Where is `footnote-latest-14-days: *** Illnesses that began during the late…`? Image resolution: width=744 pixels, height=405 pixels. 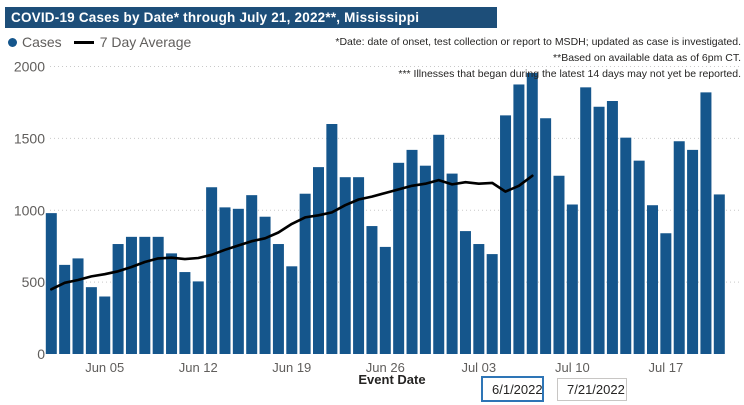 footnote-latest-14-days: *** Illnesses that began during the late… is located at coordinates (569, 74).